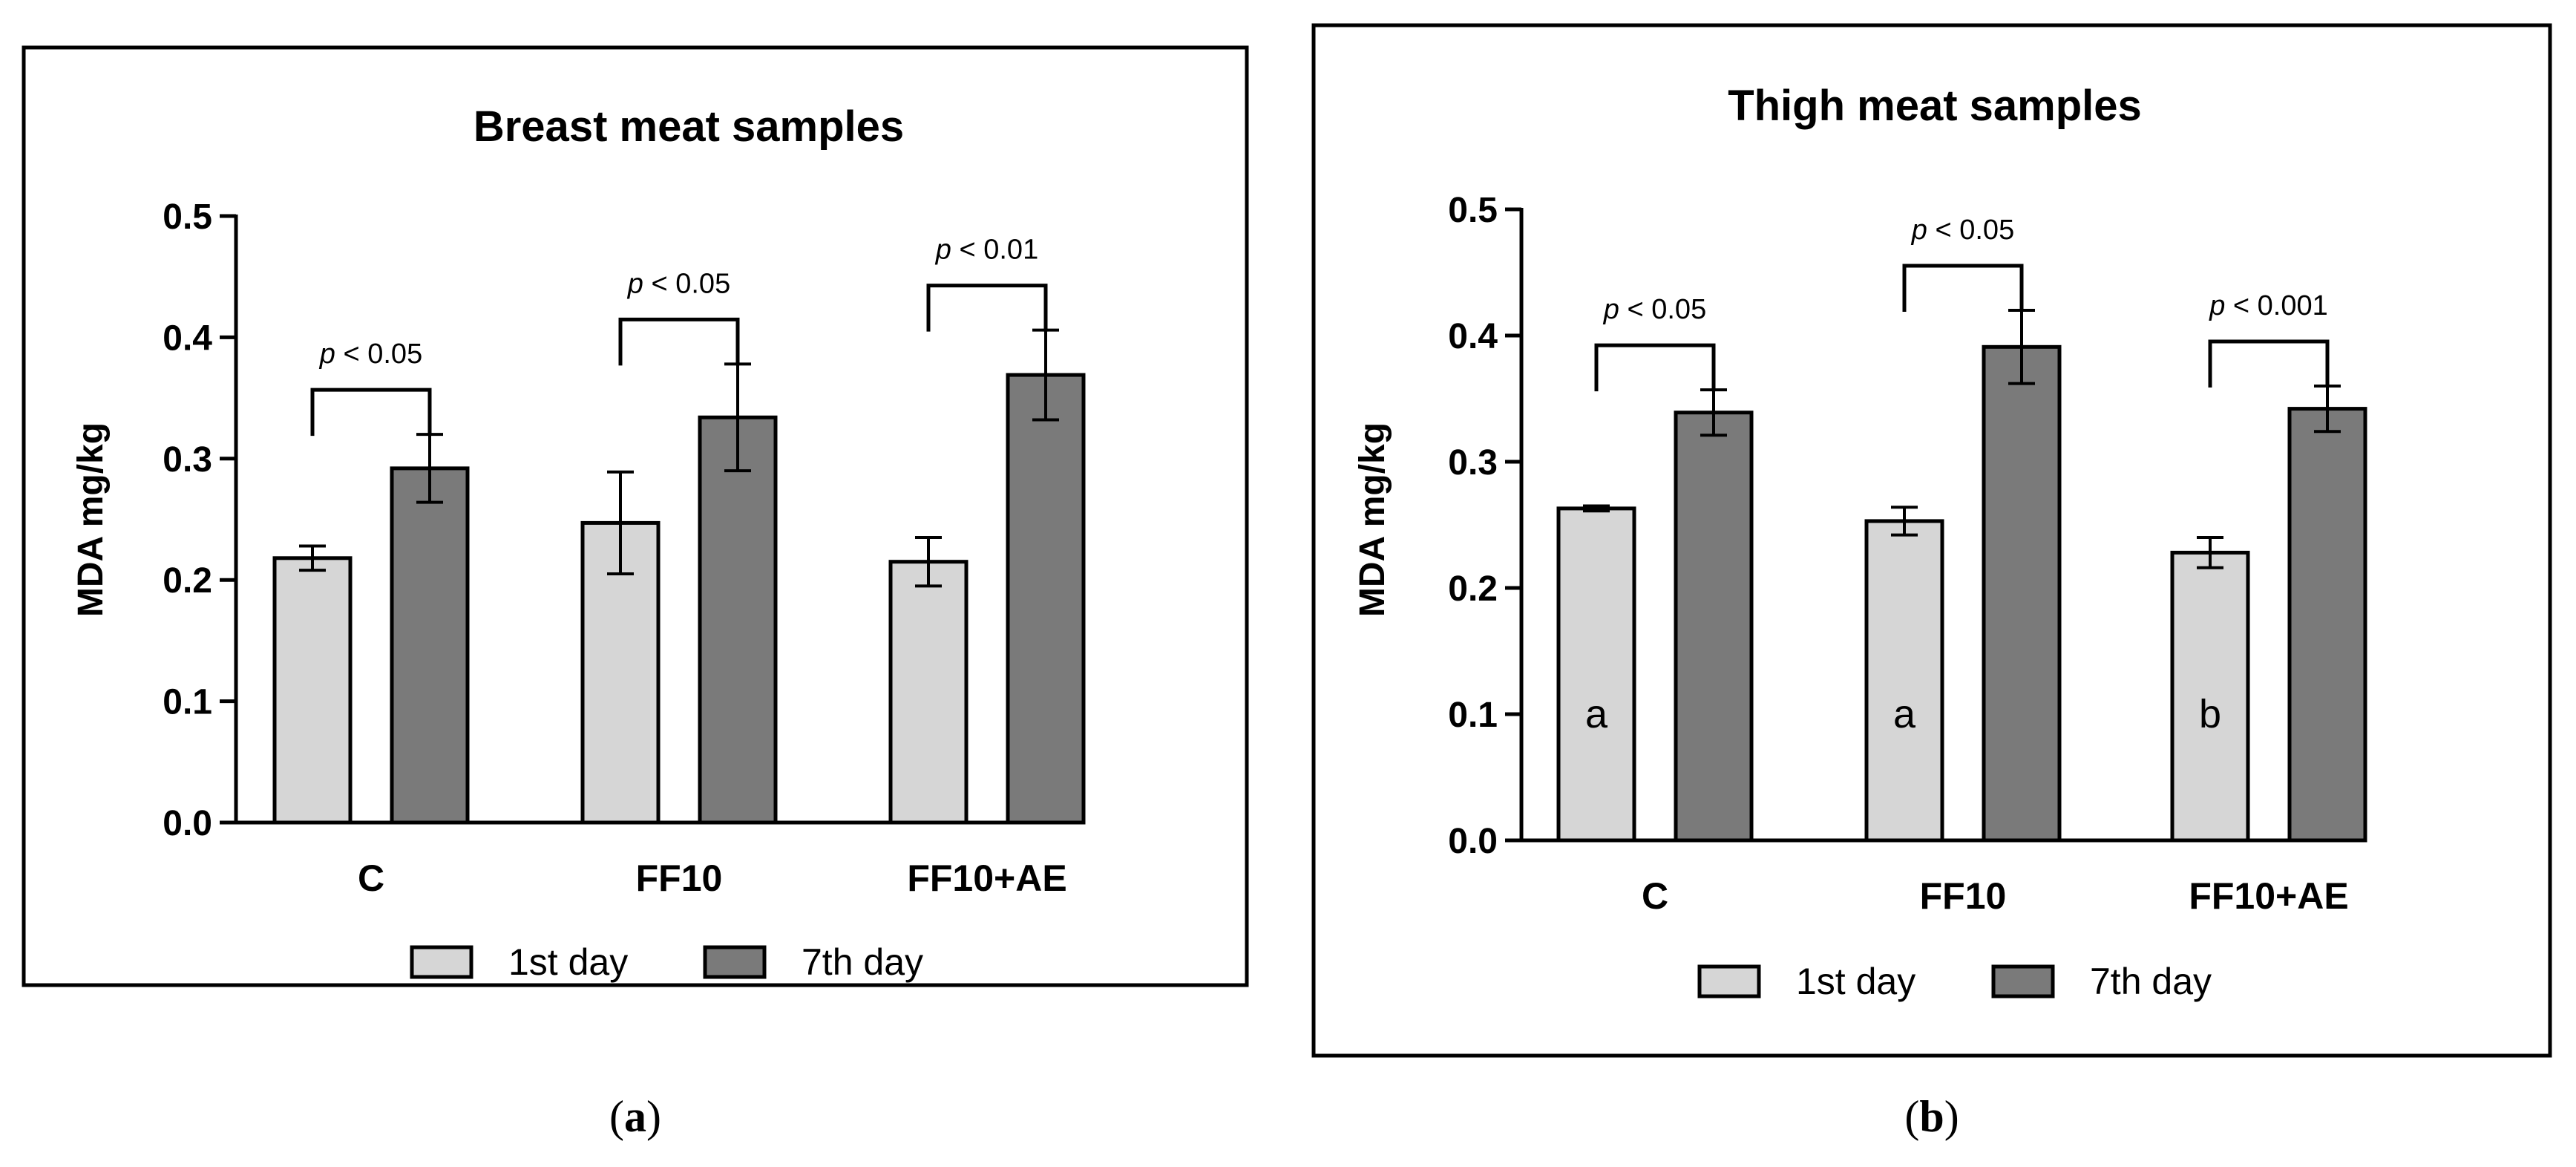 The height and width of the screenshot is (1167, 2576). I want to click on p-value-label: p < 0.01, so click(986, 250).